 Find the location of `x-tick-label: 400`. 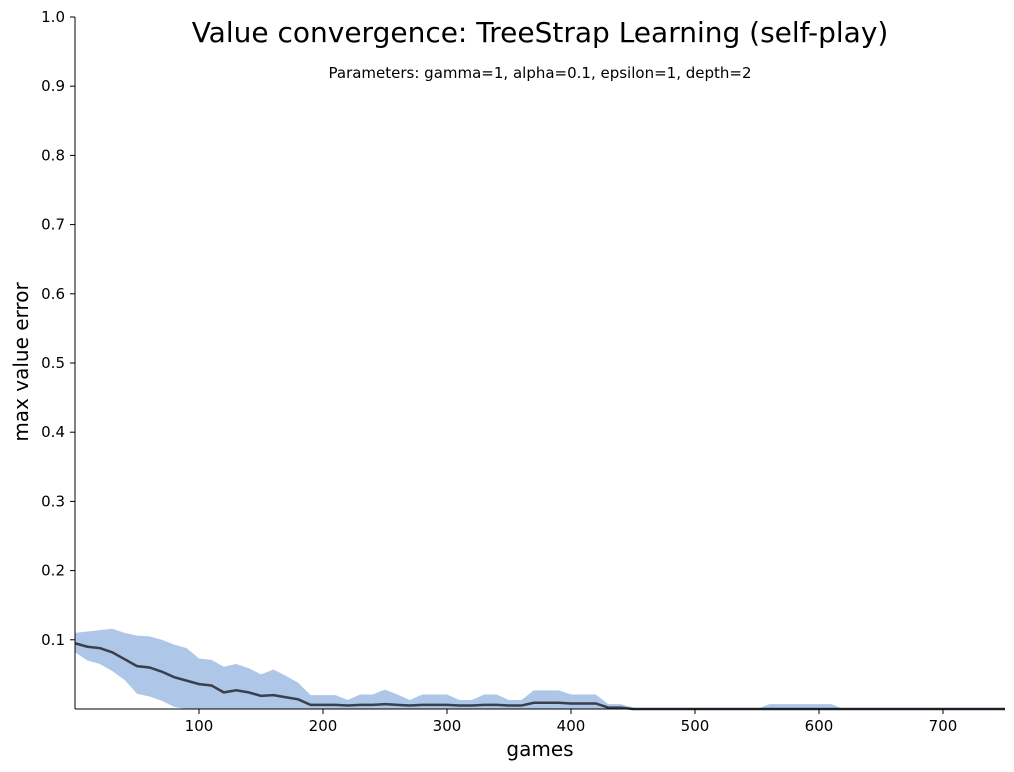

x-tick-label: 400 is located at coordinates (571, 726).